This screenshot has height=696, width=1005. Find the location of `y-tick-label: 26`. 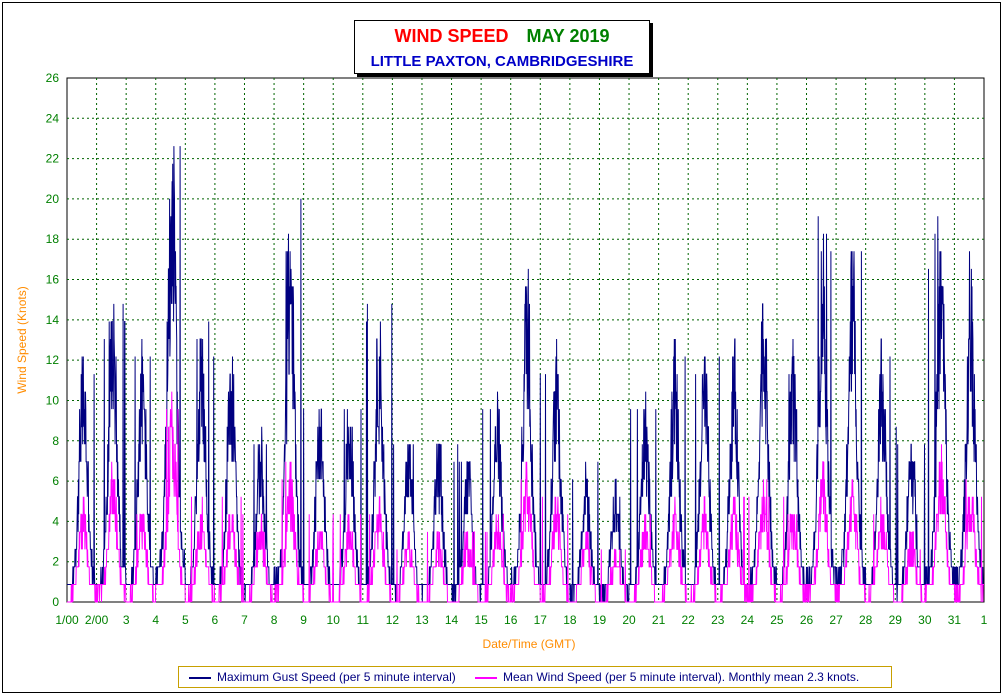

y-tick-label: 26 is located at coordinates (53, 78).